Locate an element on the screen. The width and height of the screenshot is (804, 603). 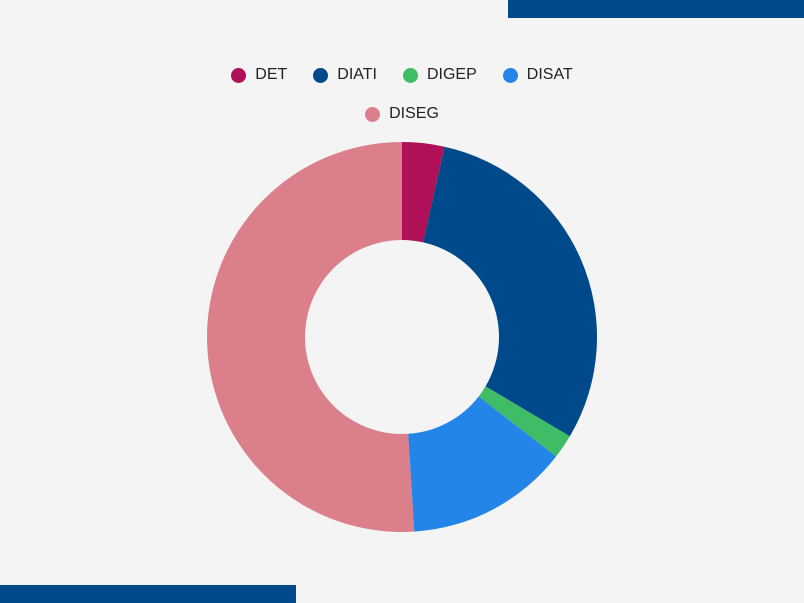
legend-row-1: DET DIATI DIGEP DISAT is located at coordinates (402, 75).